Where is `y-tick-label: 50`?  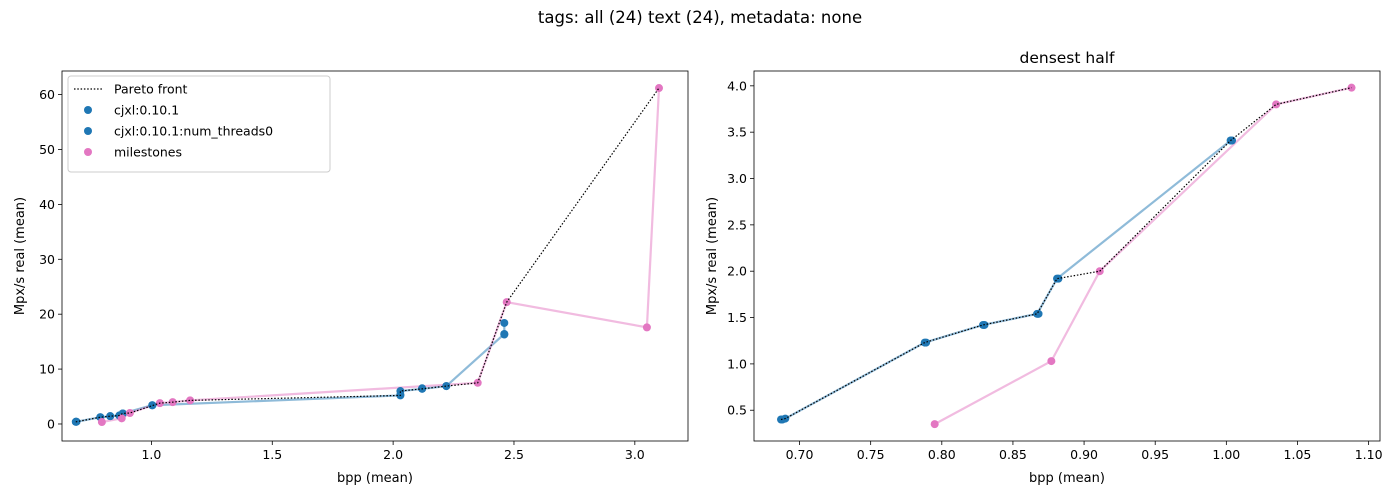 y-tick-label: 50 is located at coordinates (47, 149).